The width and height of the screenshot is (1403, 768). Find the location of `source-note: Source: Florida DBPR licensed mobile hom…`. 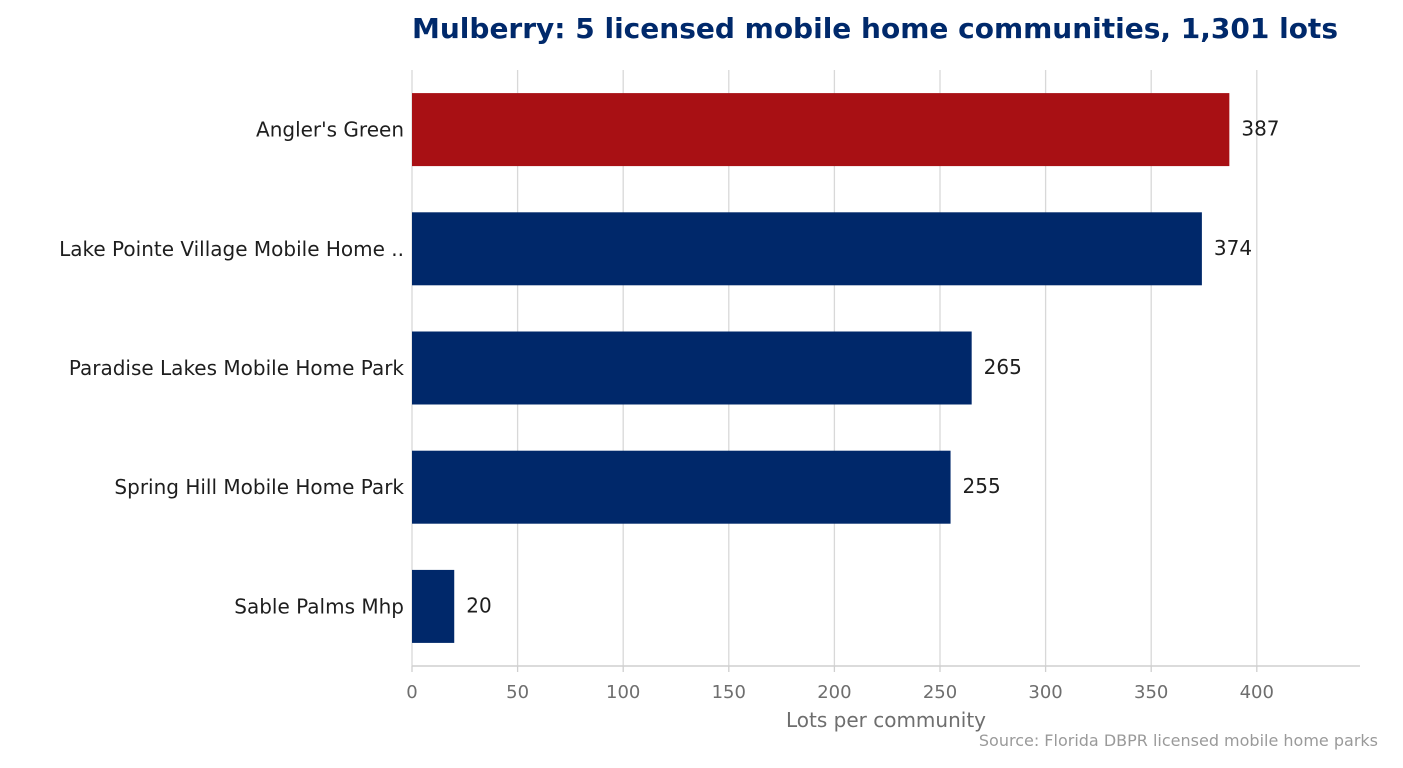

source-note: Source: Florida DBPR licensed mobile hom… is located at coordinates (1178, 740).